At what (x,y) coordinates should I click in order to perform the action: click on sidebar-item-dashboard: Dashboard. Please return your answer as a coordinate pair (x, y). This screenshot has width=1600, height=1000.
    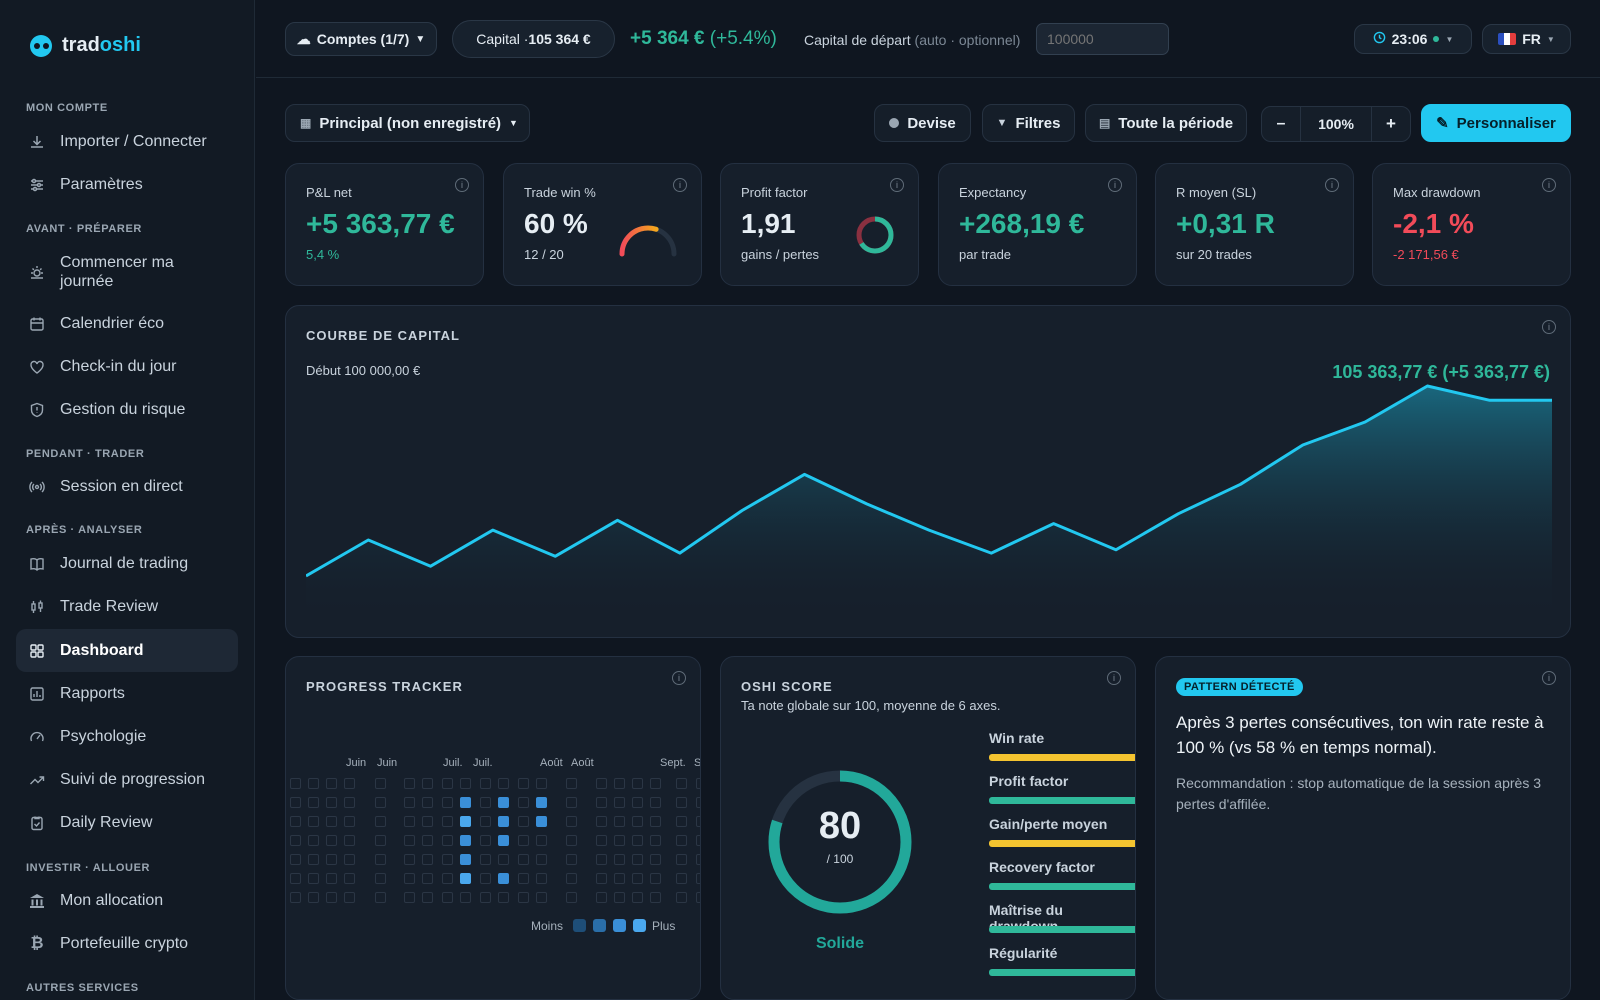
    Looking at the image, I should click on (127, 650).